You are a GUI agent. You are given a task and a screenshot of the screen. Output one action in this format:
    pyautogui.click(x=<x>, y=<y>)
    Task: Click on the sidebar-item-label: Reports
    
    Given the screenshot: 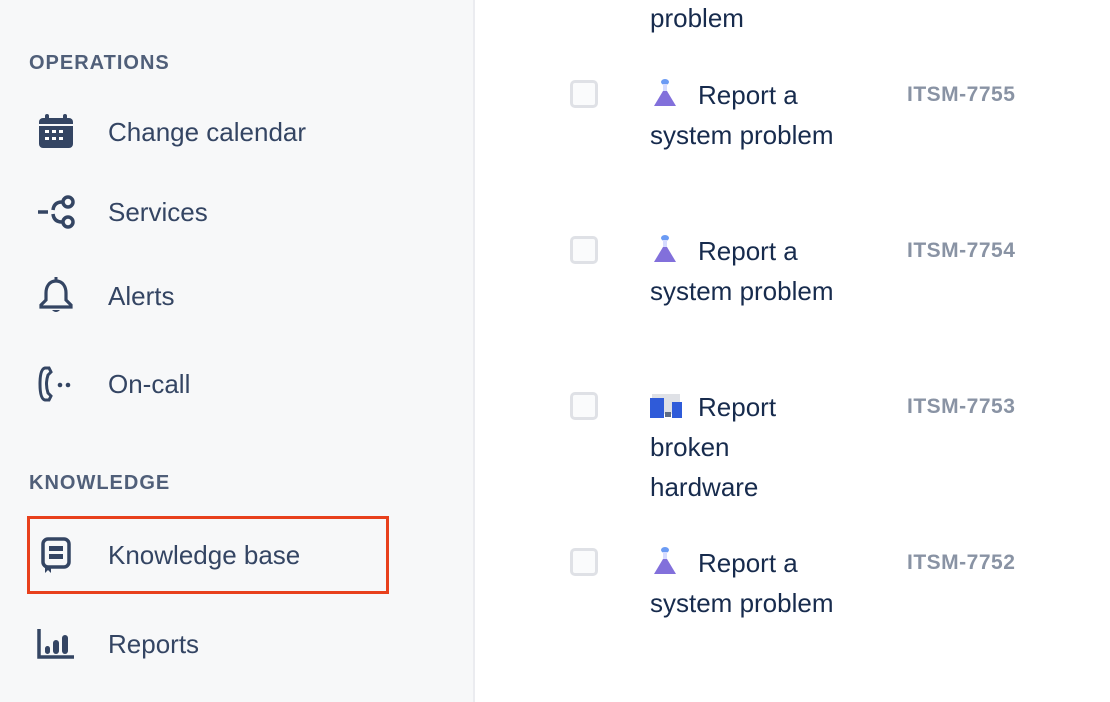 What is the action you would take?
    pyautogui.click(x=154, y=643)
    